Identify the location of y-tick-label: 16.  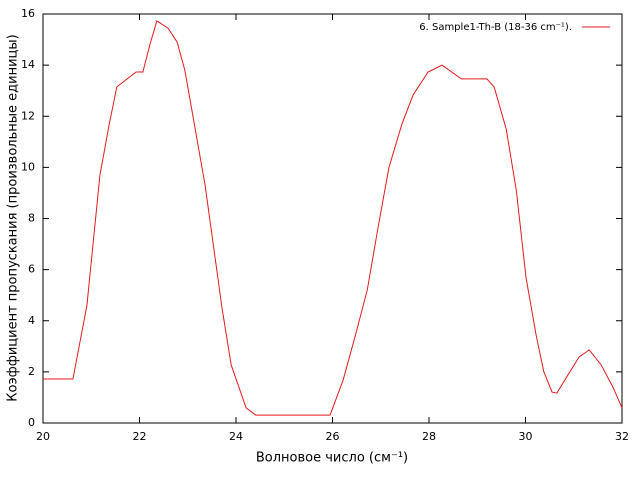
(28, 13).